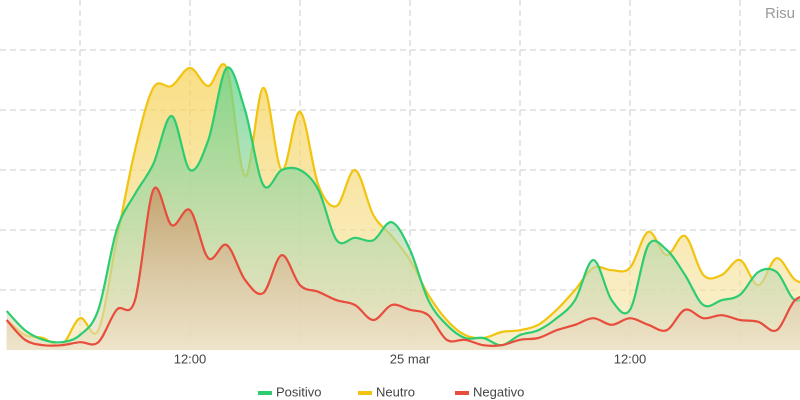  What do you see at coordinates (299, 391) in the screenshot?
I see `legend-label: Positivo` at bounding box center [299, 391].